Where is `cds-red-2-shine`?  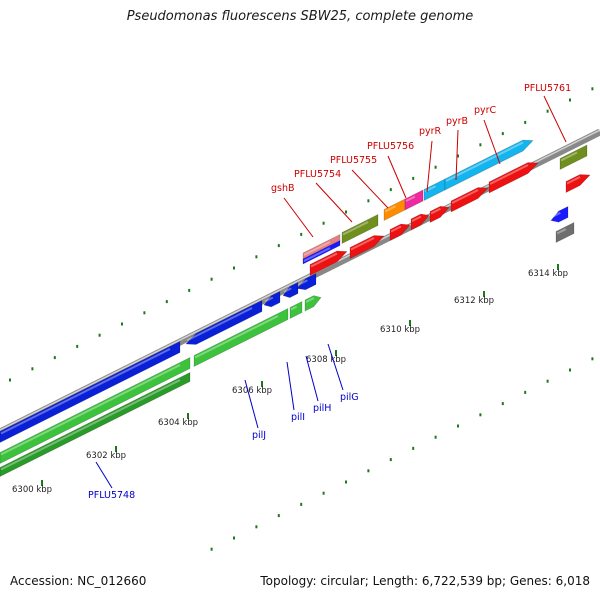
cds-red-2-shine is located at coordinates (362, 244).